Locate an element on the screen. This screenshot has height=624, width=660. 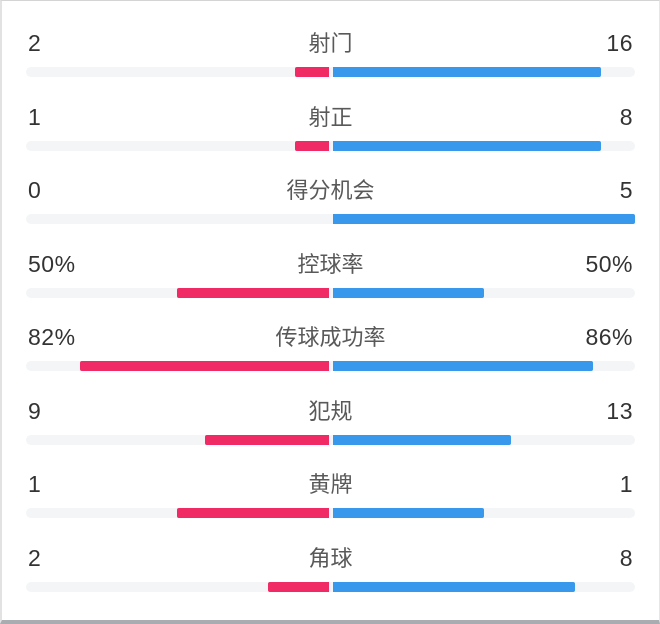
stat-row: 1 射正 8 is located at coordinates (330, 119).